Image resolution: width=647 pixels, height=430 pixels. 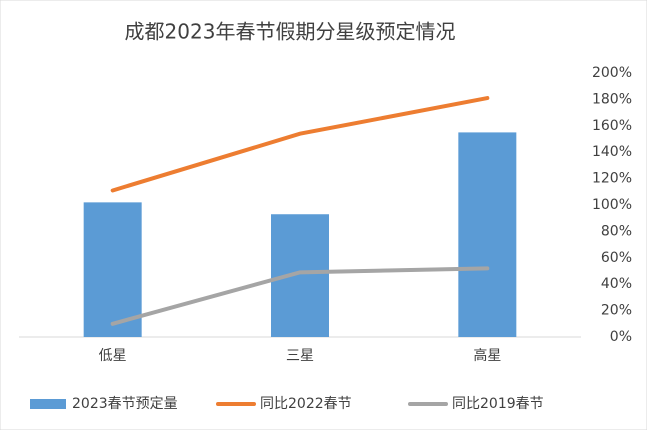 I want to click on x-tick-label: 低星, so click(x=113, y=356).